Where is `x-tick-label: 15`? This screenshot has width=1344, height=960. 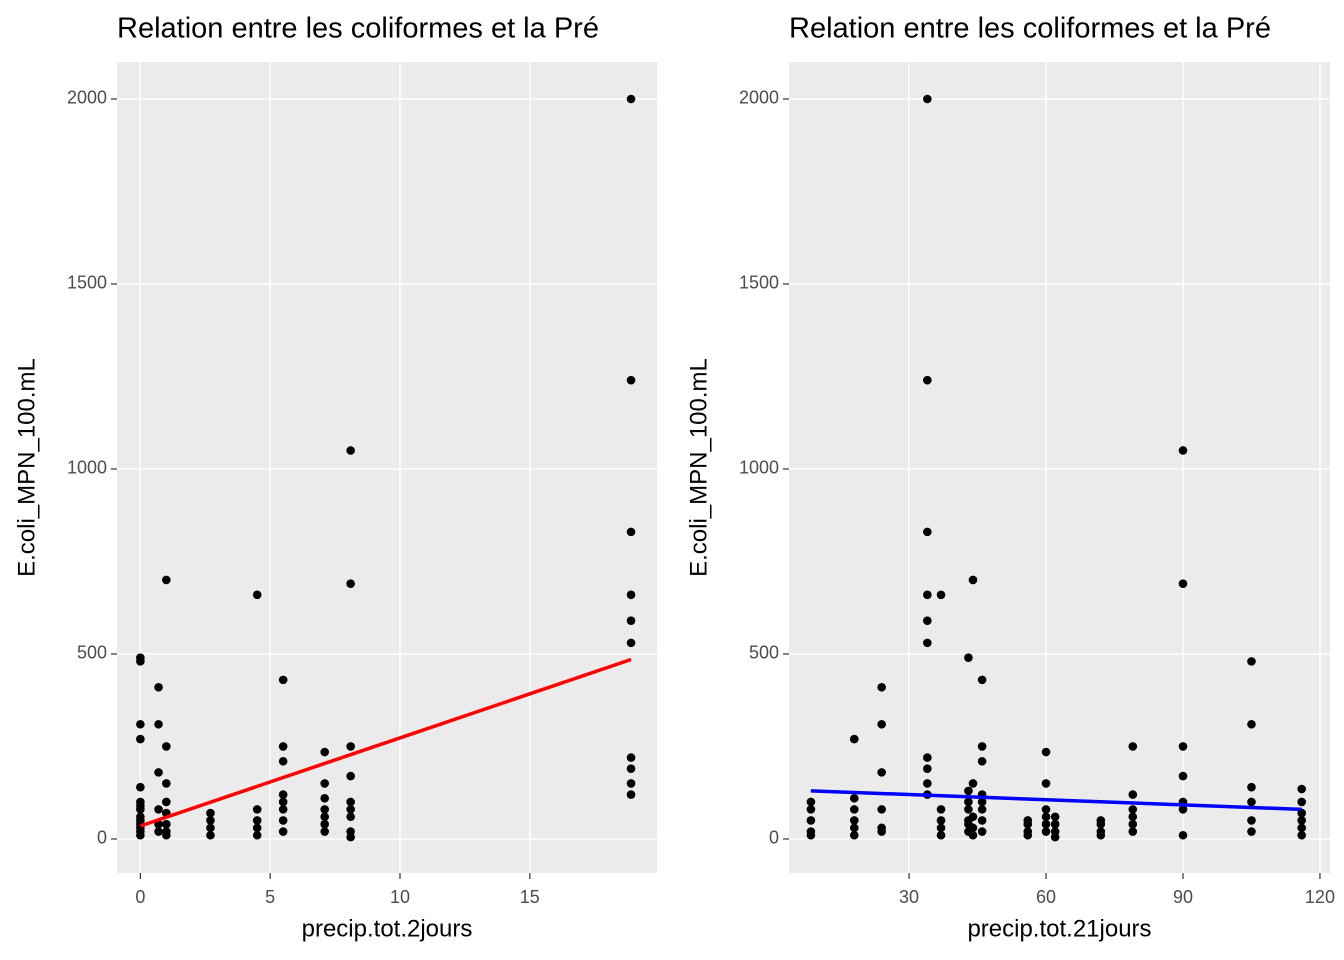 x-tick-label: 15 is located at coordinates (530, 897).